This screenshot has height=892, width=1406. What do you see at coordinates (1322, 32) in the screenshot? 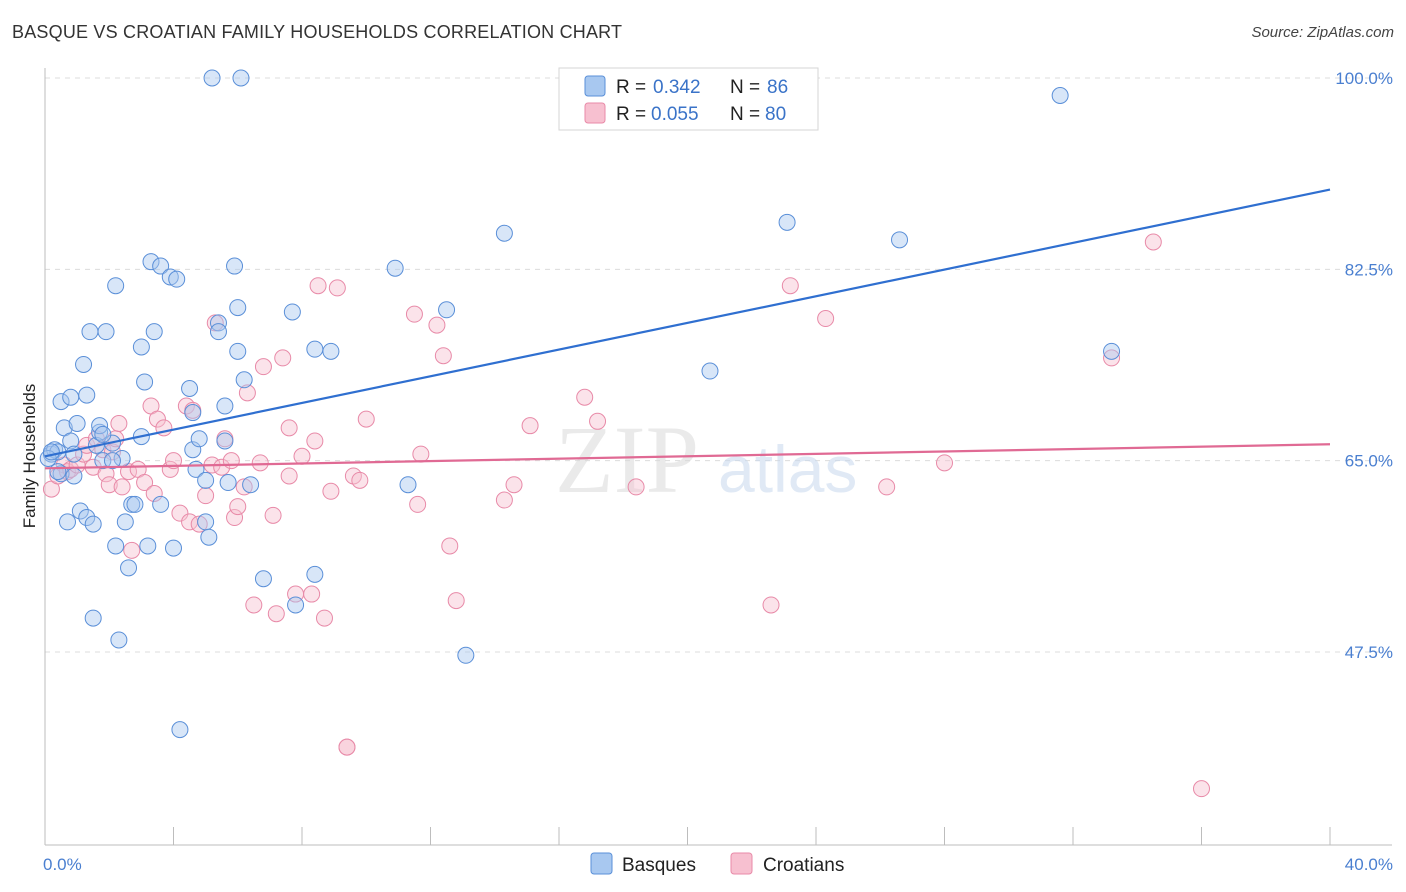
I see `source-label: Source: ZipAtlas.com` at bounding box center [1322, 32].